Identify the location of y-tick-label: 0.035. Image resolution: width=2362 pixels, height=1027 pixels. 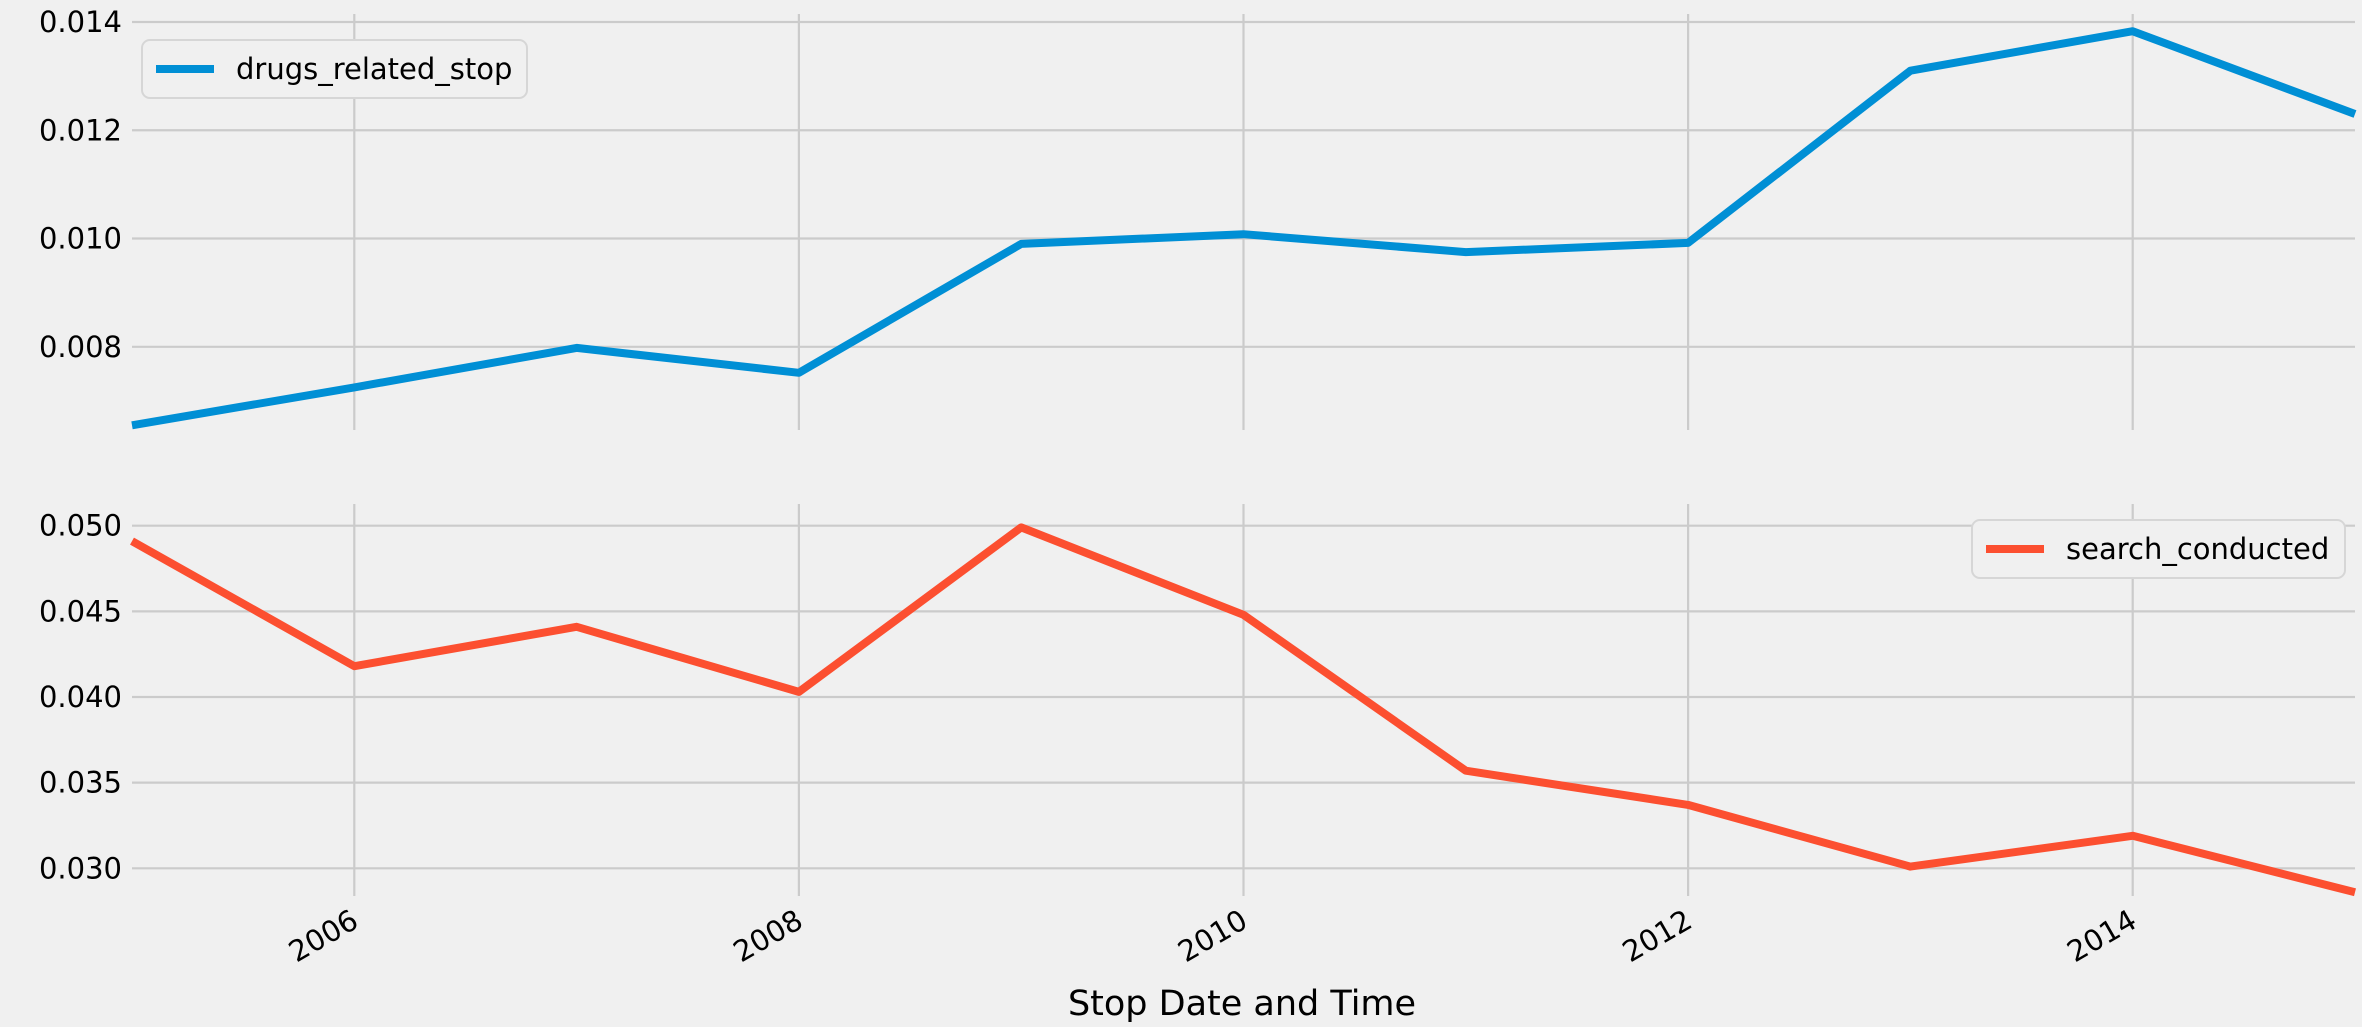
(80, 783).